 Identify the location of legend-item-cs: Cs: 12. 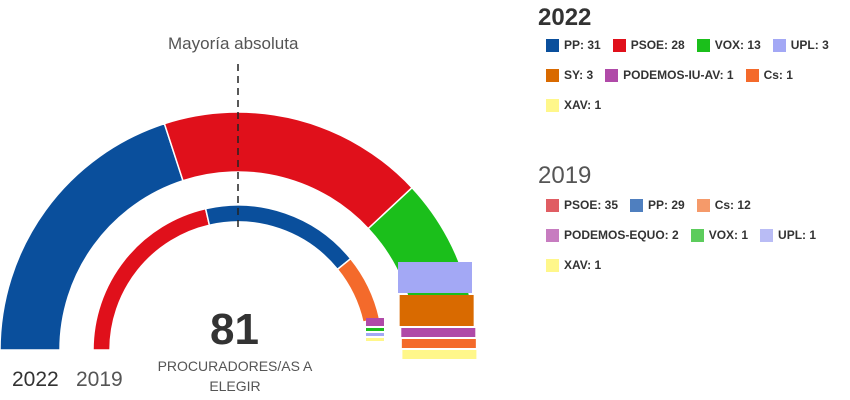
(723, 205).